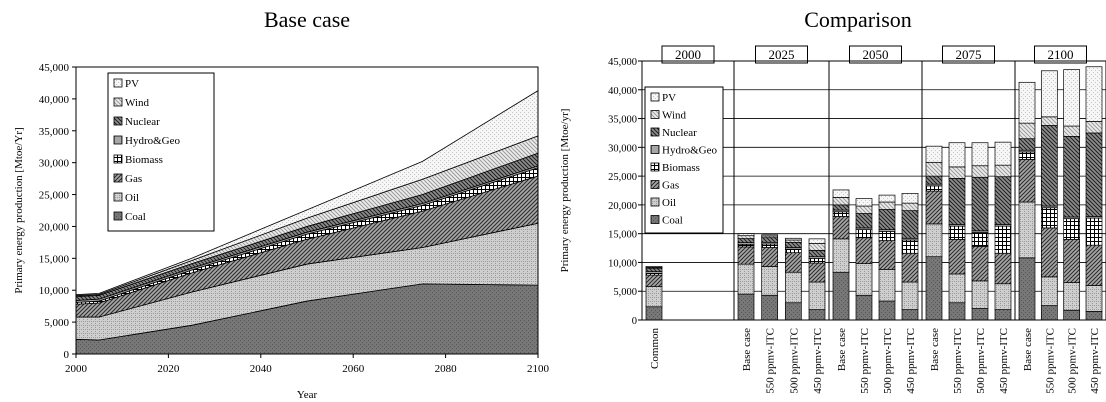 This screenshot has width=1106, height=402. Describe the element at coordinates (118, 216) in the screenshot. I see `legend-swatch-coal` at that location.